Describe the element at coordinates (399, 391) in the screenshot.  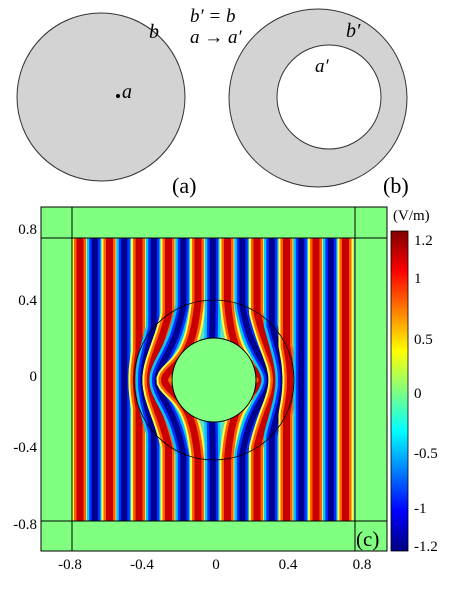
I see `colorbar-strip` at that location.